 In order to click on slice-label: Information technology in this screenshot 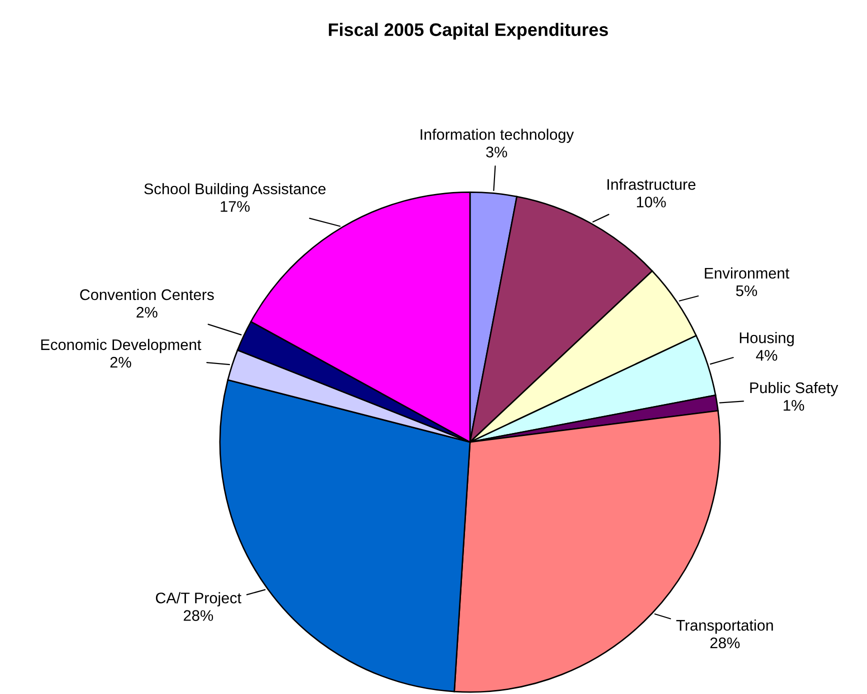, I will do `click(497, 135)`.